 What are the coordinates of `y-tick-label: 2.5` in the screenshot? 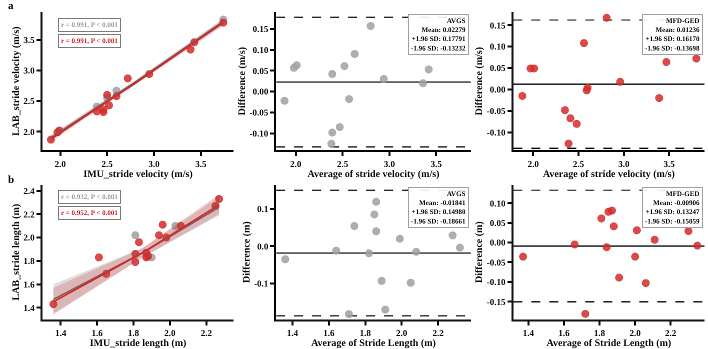 It's located at (29, 101).